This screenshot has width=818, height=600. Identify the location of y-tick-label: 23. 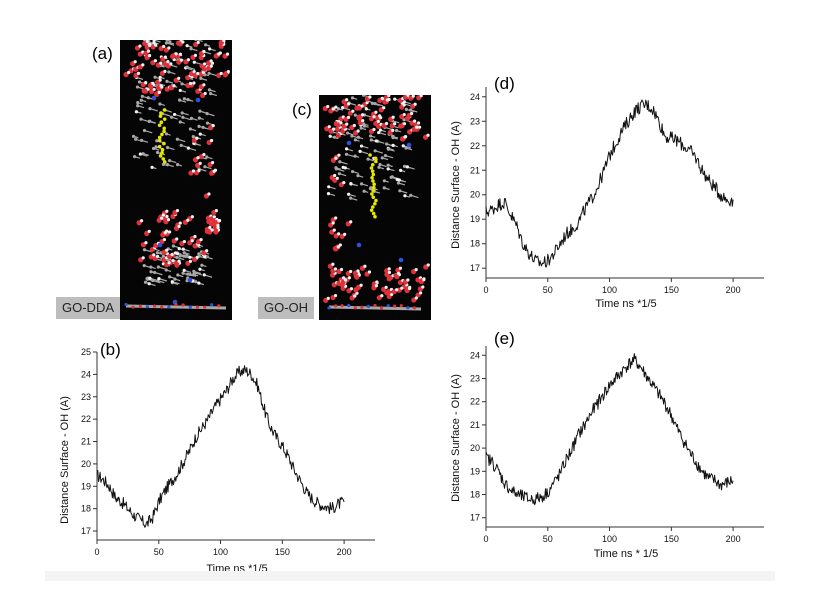
(475, 121).